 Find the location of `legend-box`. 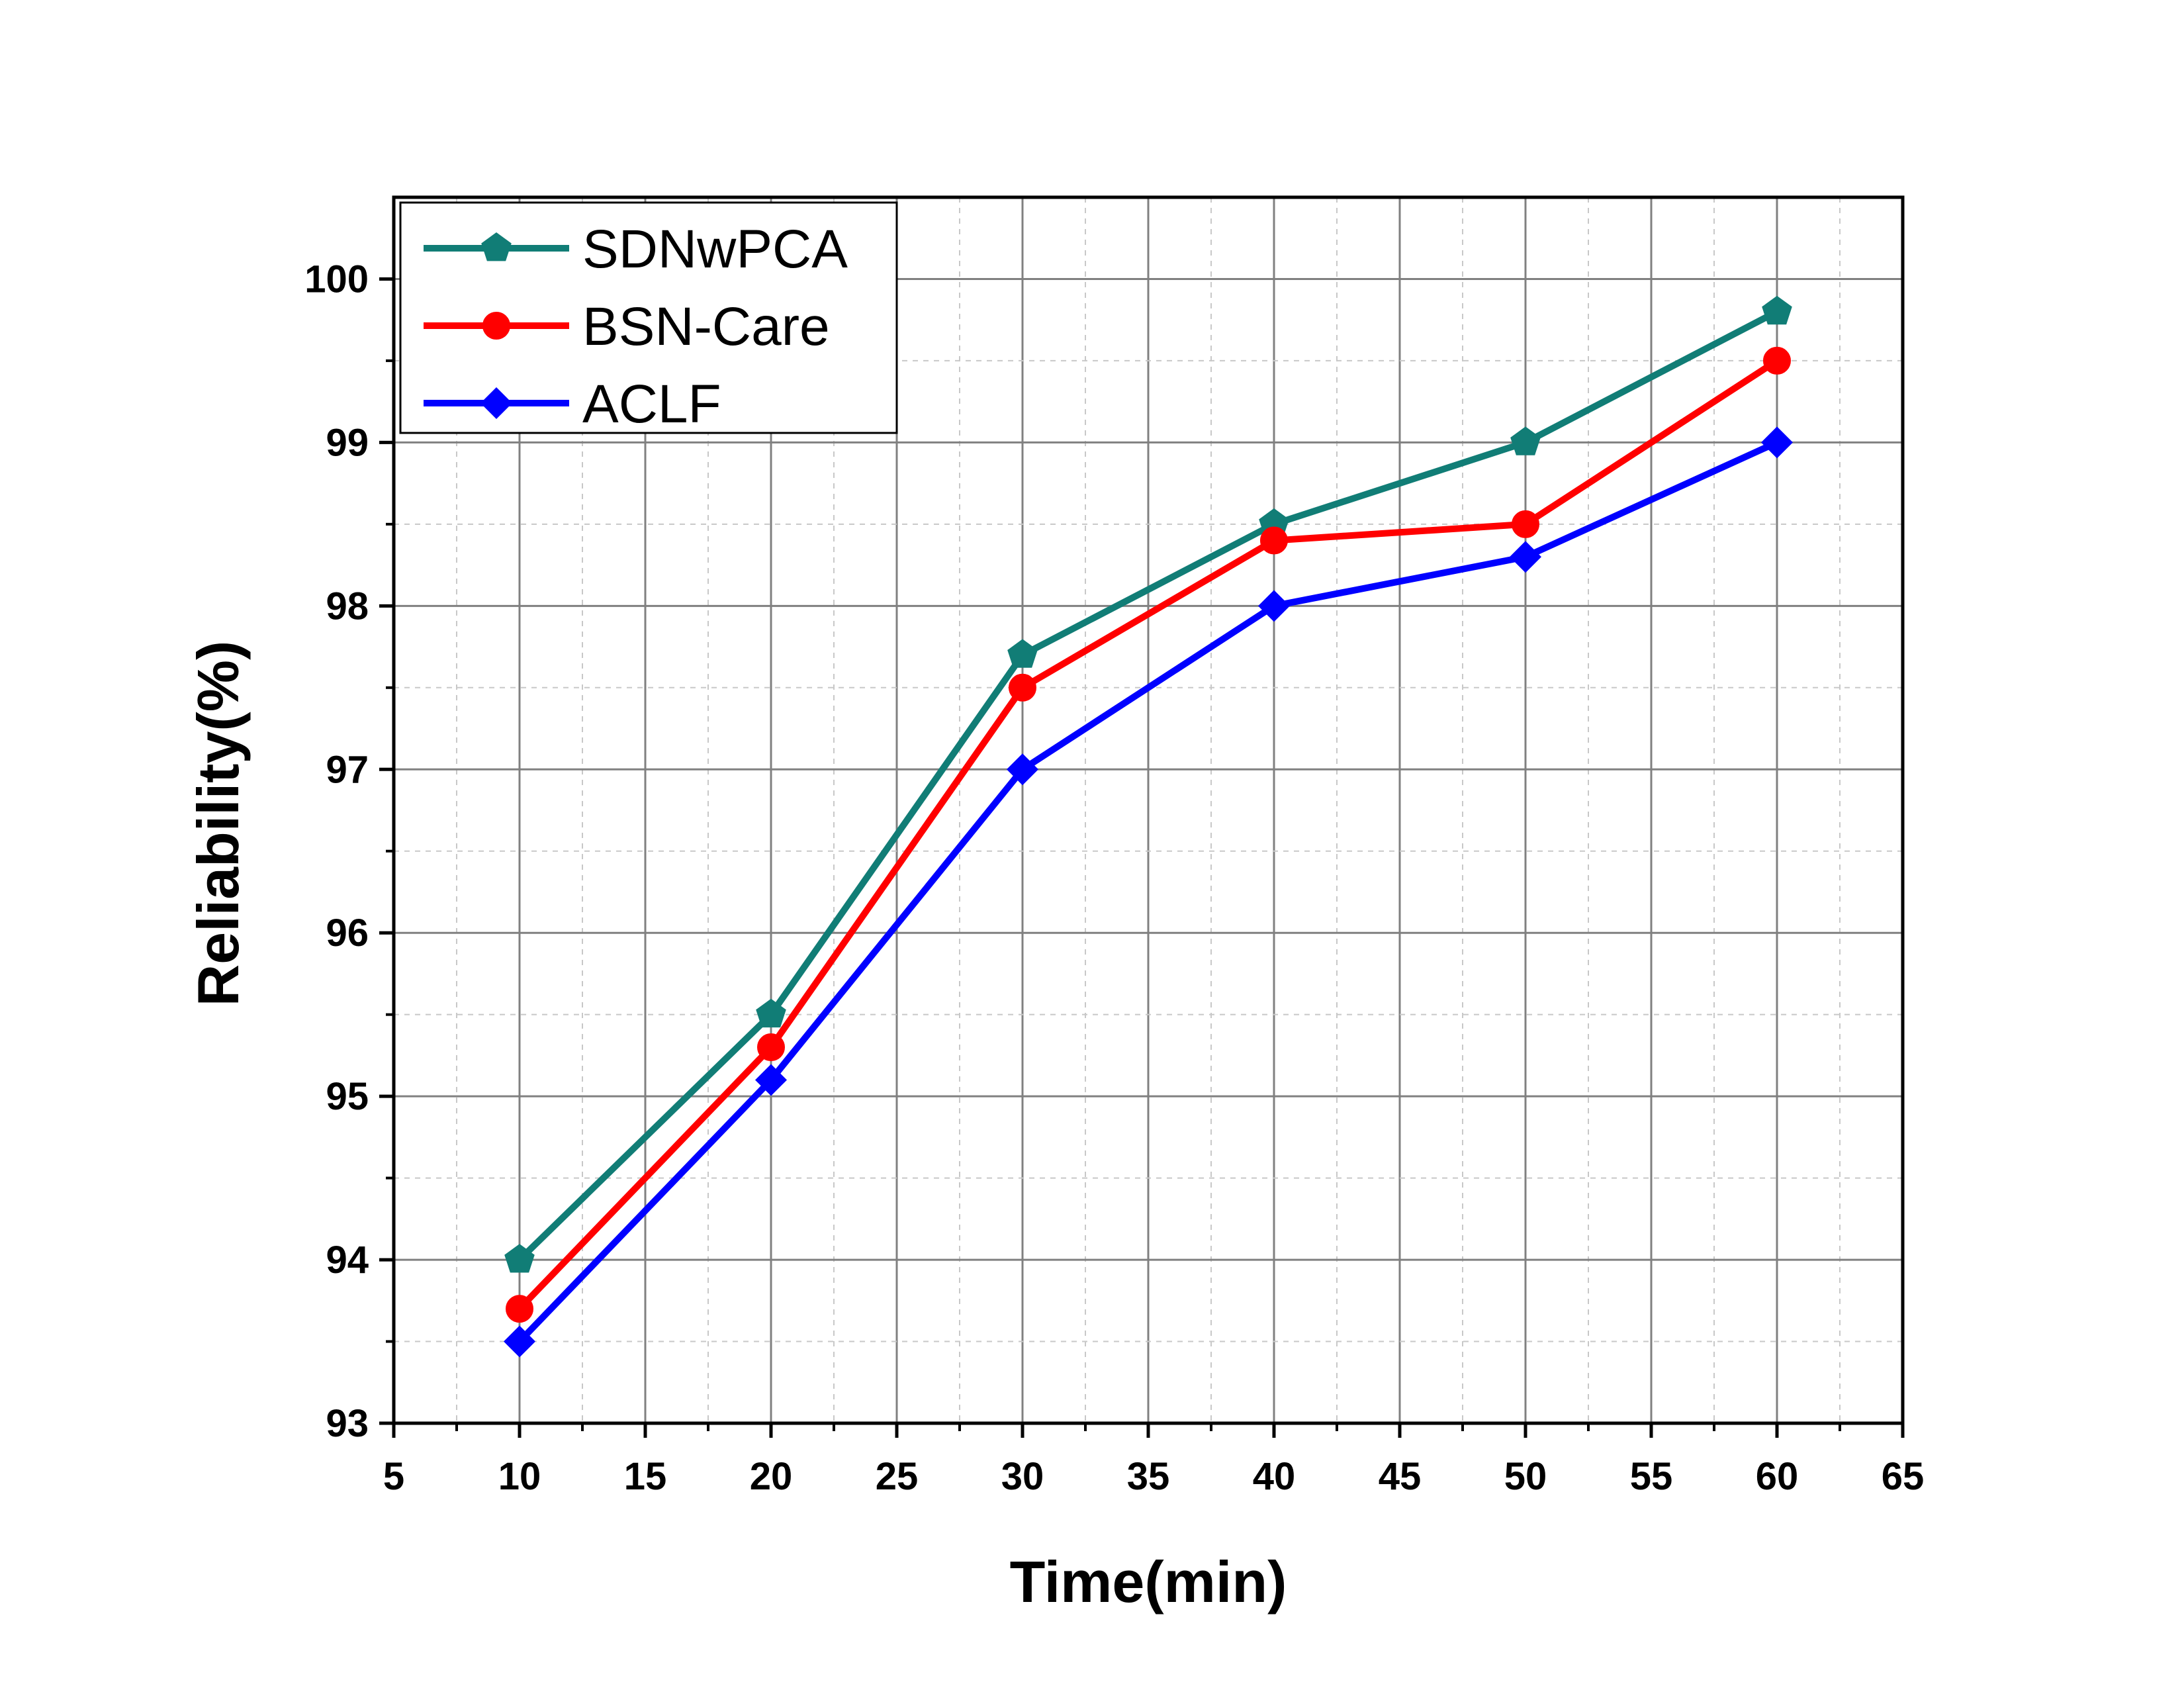

legend-box is located at coordinates (648, 317).